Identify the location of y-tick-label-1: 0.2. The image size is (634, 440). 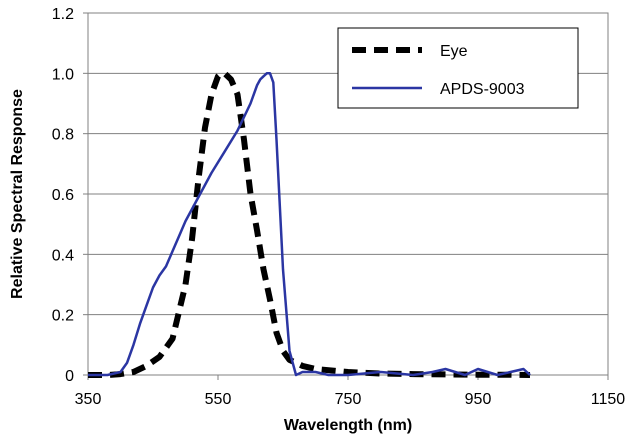
(63, 316).